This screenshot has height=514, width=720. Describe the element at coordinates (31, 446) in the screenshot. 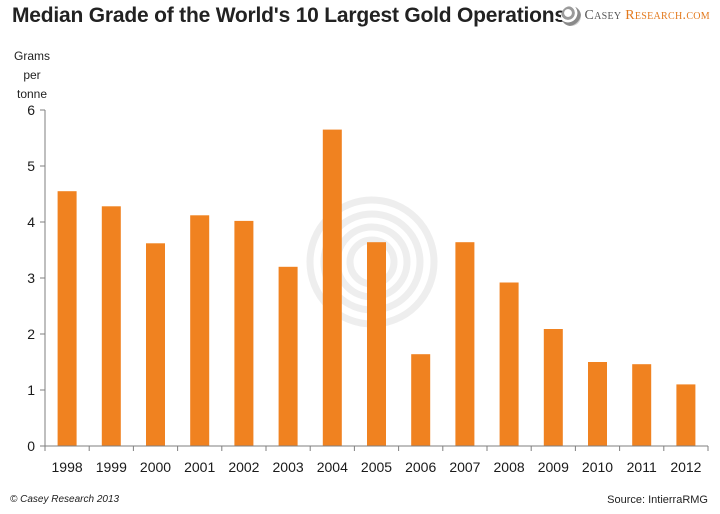

I see `y-tick-label: 0` at that location.